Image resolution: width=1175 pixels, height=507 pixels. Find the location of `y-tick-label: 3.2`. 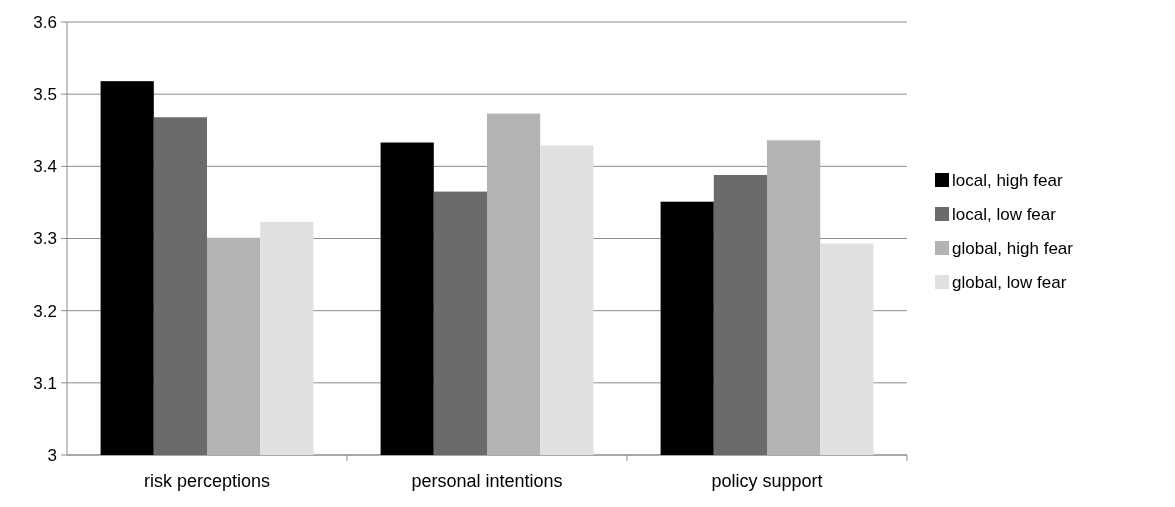

y-tick-label: 3.2 is located at coordinates (45, 311).